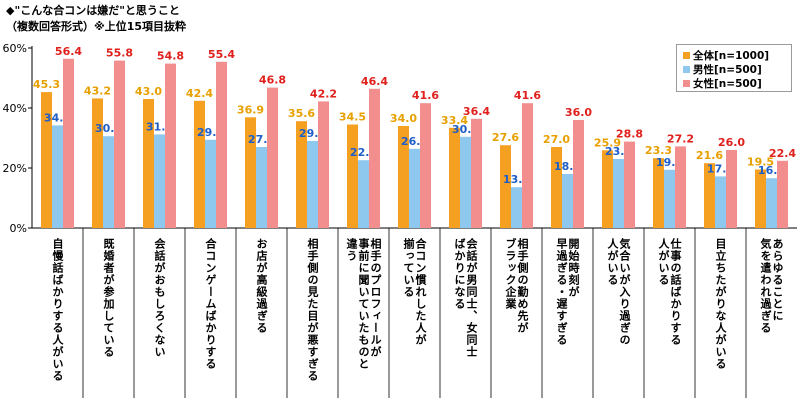 The image size is (801, 403). What do you see at coordinates (720, 304) in the screenshot?
I see `x-tick-label: 目立ちたがりな人がいる` at bounding box center [720, 304].